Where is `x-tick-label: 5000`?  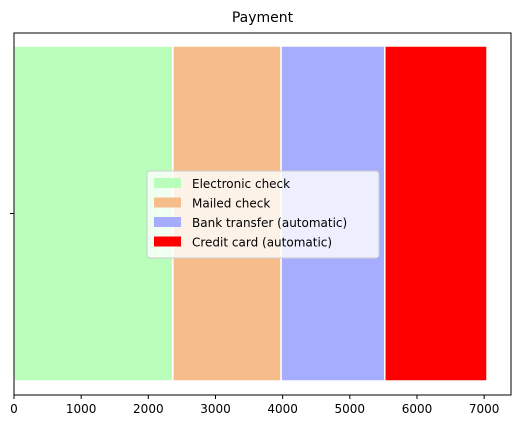
x-tick-label: 5000 is located at coordinates (350, 409).